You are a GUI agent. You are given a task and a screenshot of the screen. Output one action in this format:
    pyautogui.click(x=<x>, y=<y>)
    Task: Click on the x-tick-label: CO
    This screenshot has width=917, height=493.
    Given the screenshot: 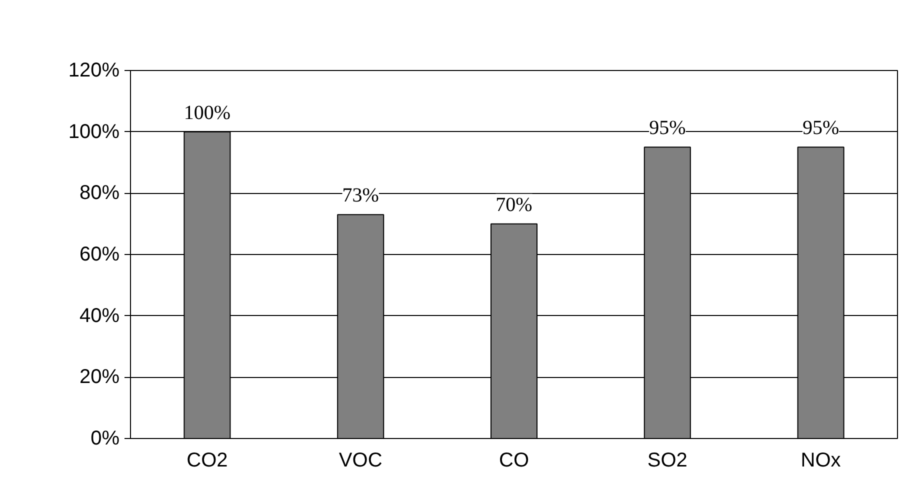 What is the action you would take?
    pyautogui.click(x=514, y=461)
    